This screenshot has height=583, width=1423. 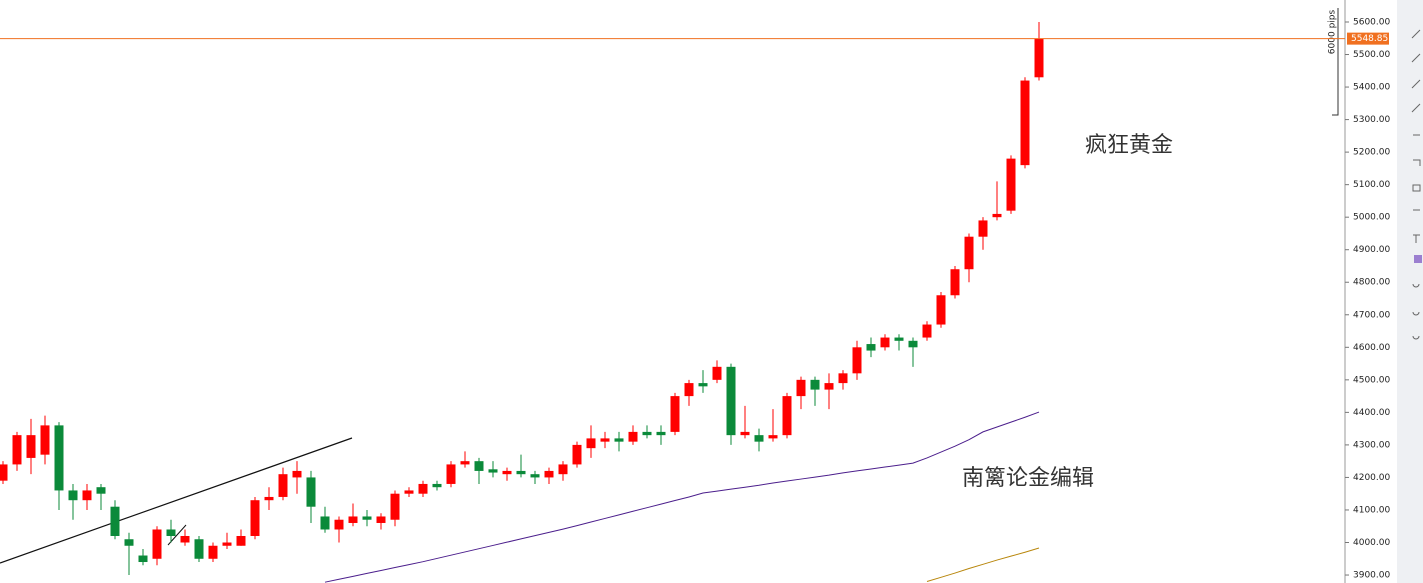 I want to click on trend-line, so click(x=176, y=500).